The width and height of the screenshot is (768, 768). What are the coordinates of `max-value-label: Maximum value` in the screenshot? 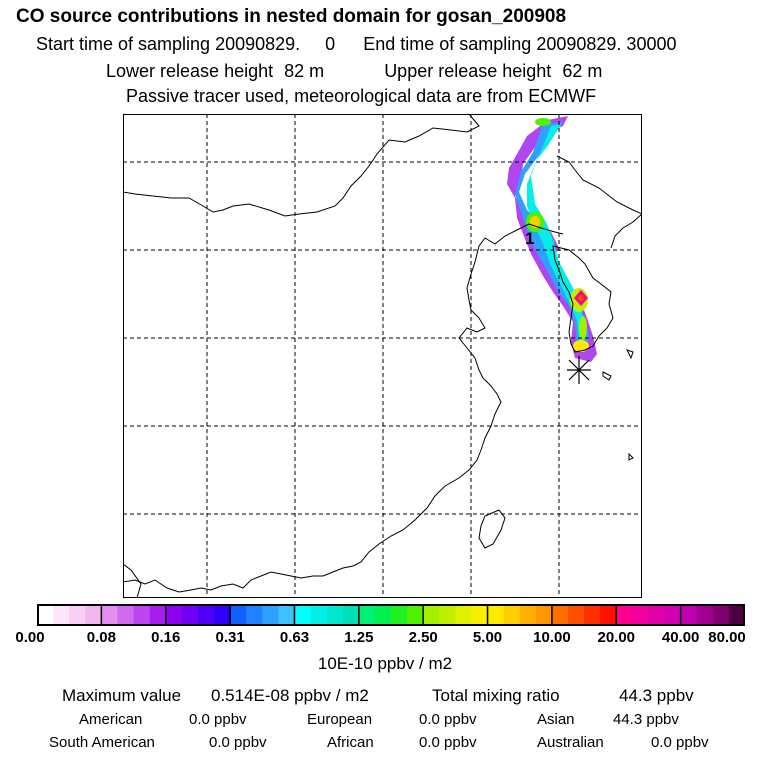 It's located at (122, 695).